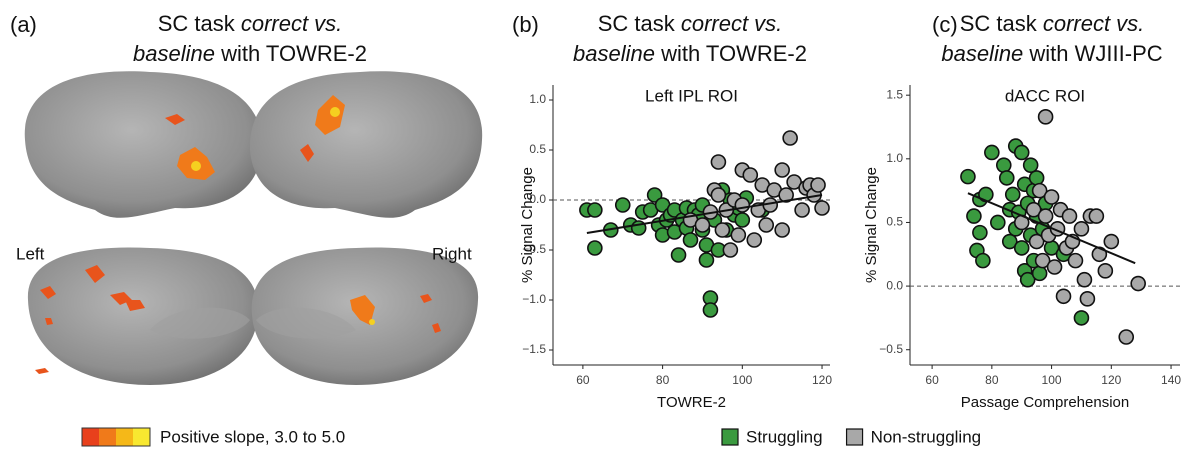 The image size is (1192, 449). Describe the element at coordinates (1092, 53) in the screenshot. I see `title-part: with WJIII-PC` at that location.